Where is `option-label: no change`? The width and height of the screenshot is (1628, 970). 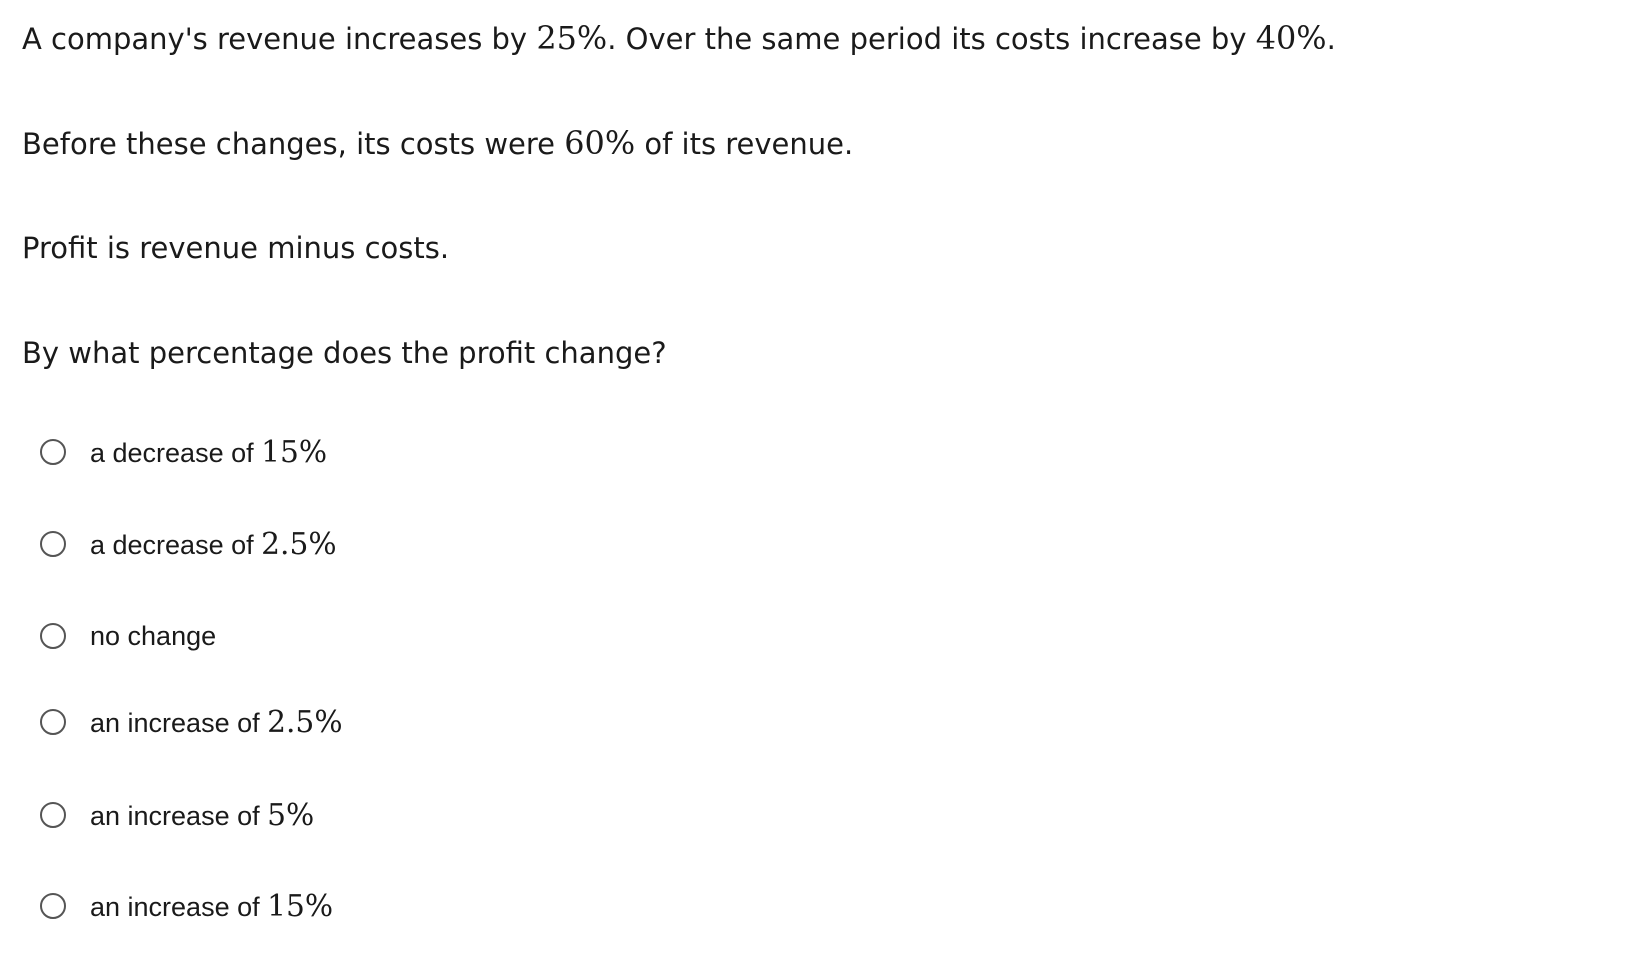 option-label: no change is located at coordinates (153, 636).